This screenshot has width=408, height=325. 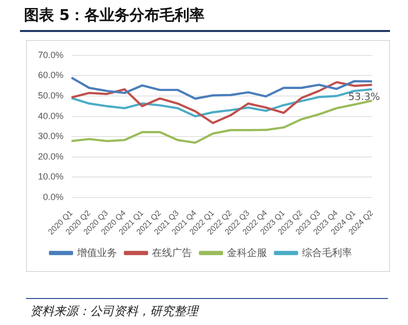 What do you see at coordinates (53, 197) in the screenshot?
I see `y-tick-label: 0.0%` at bounding box center [53, 197].